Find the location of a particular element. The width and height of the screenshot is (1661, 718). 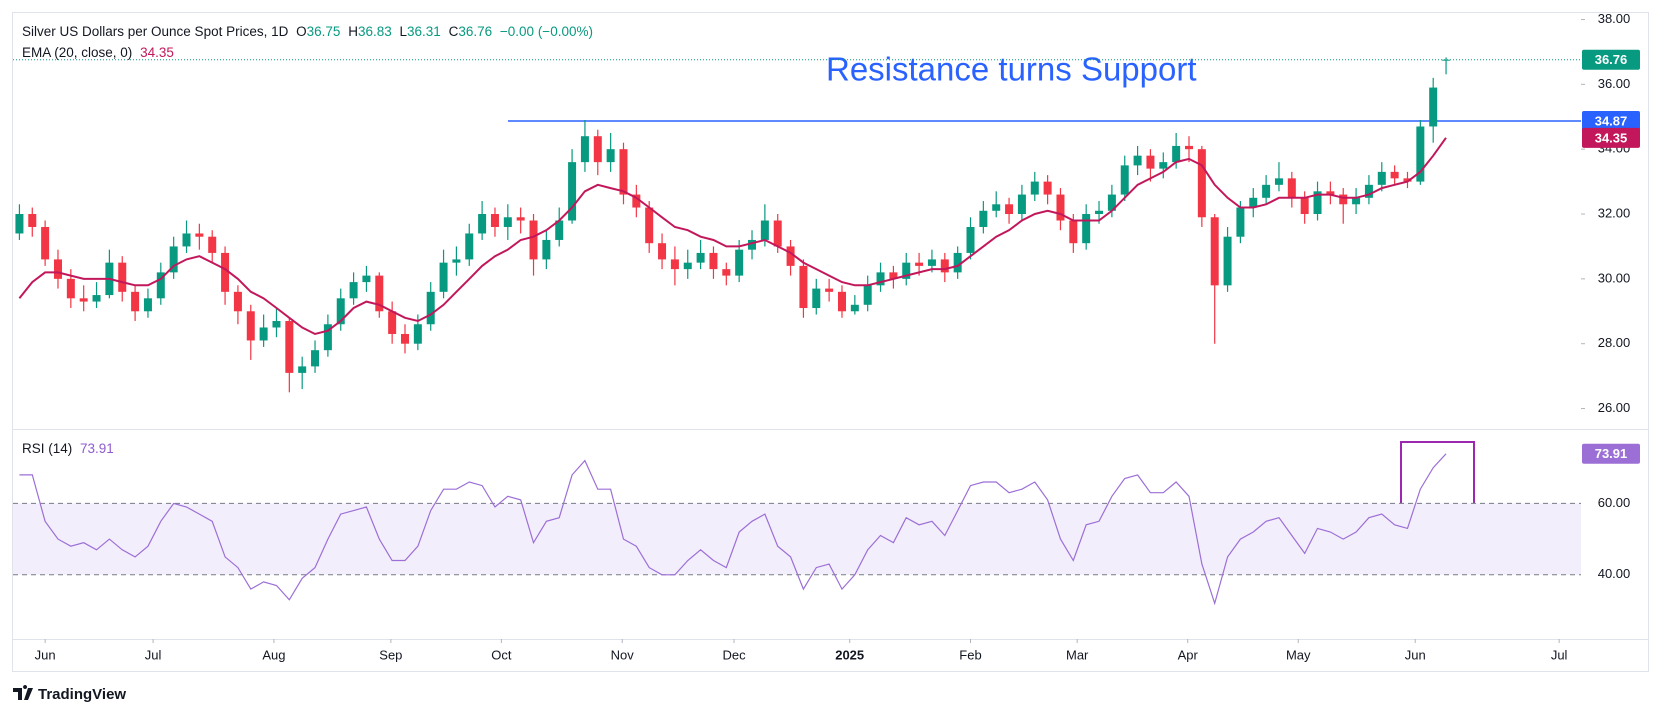

x-tick-label: Sep is located at coordinates (390, 654).